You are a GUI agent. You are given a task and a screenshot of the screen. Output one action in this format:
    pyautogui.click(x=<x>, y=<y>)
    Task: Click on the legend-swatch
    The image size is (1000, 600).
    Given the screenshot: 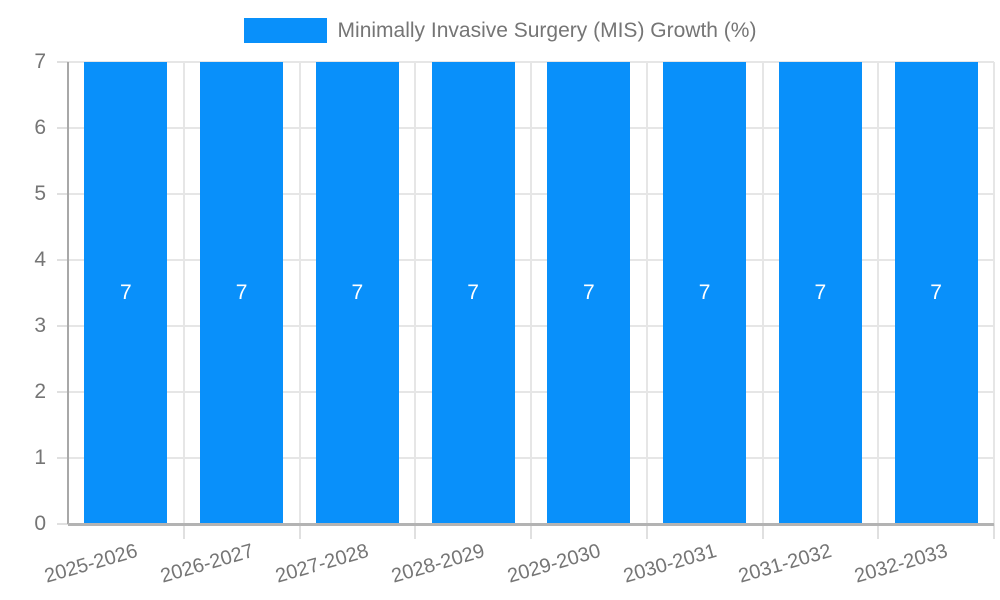 What is the action you would take?
    pyautogui.click(x=285, y=30)
    